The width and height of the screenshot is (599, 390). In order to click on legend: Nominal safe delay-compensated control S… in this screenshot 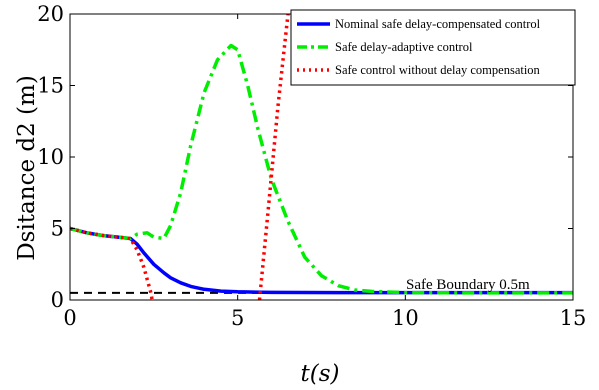, I will do `click(433, 47)`.